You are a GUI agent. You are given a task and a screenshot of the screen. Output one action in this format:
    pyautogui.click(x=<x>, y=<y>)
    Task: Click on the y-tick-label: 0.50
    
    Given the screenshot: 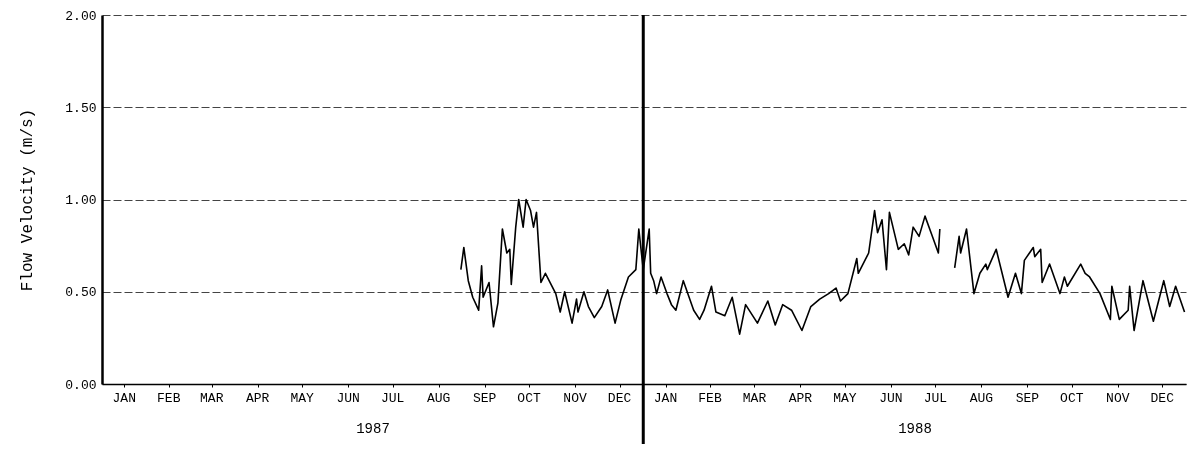 What is the action you would take?
    pyautogui.click(x=81, y=293)
    